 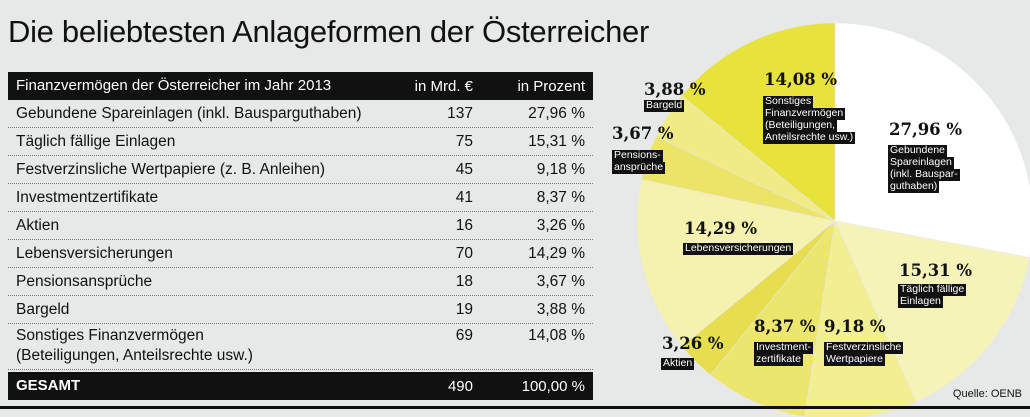 I want to click on pie-caption-label: Festverzinsliche, so click(x=864, y=347).